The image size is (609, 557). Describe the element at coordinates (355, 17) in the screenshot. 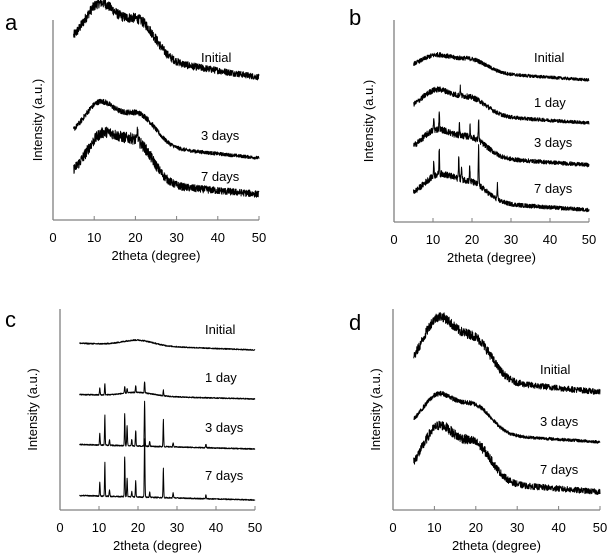

I see `panel-label: b` at that location.